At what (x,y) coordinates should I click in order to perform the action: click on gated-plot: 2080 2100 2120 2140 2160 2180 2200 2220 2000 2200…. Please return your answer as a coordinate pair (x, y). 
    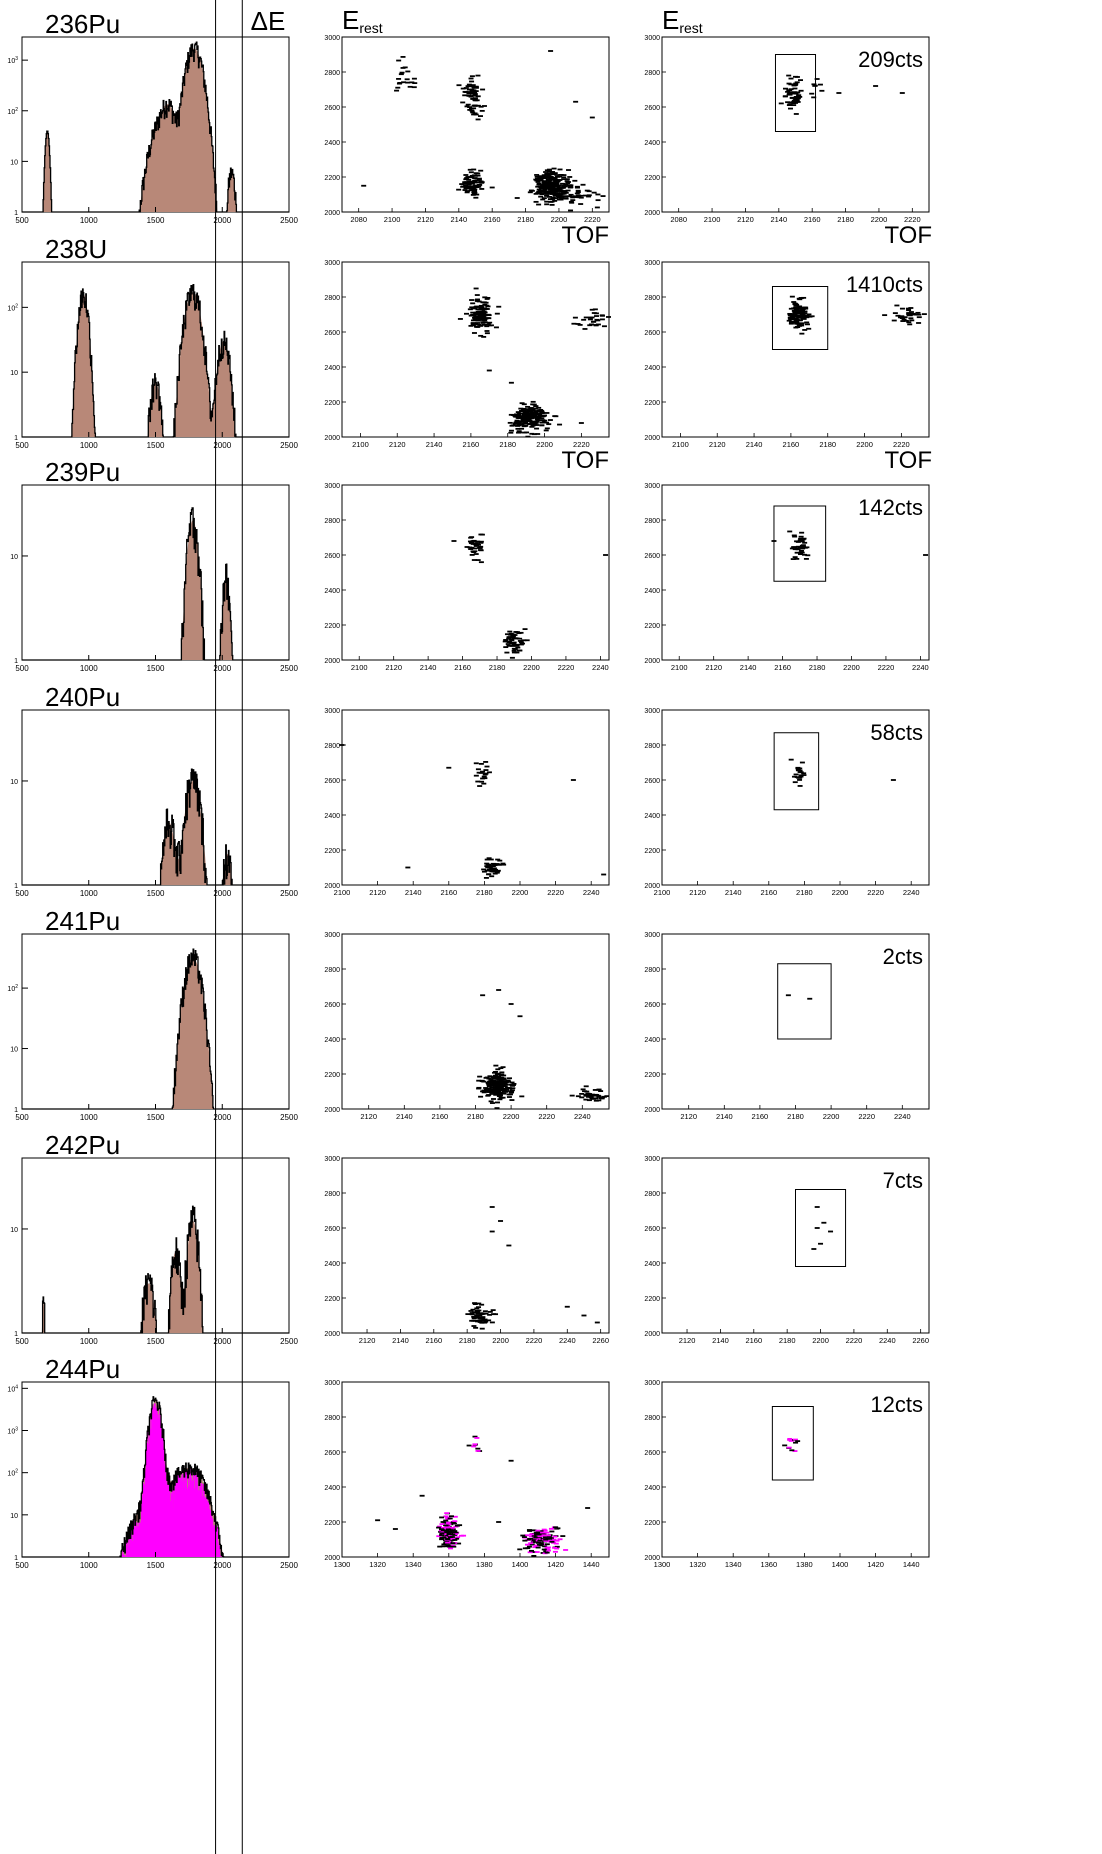
    Looking at the image, I should click on (788, 142).